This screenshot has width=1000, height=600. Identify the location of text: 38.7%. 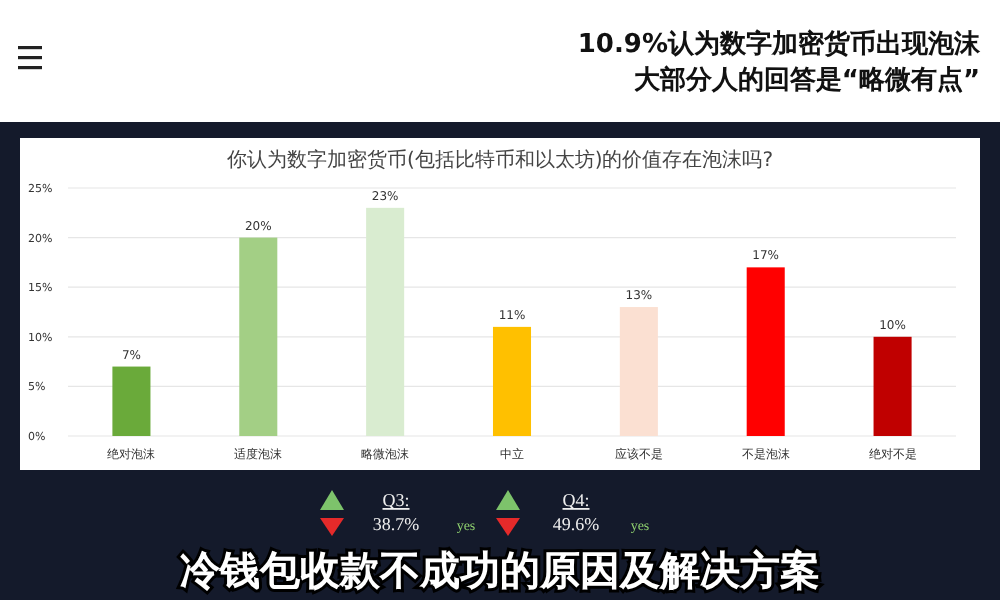
(396, 524).